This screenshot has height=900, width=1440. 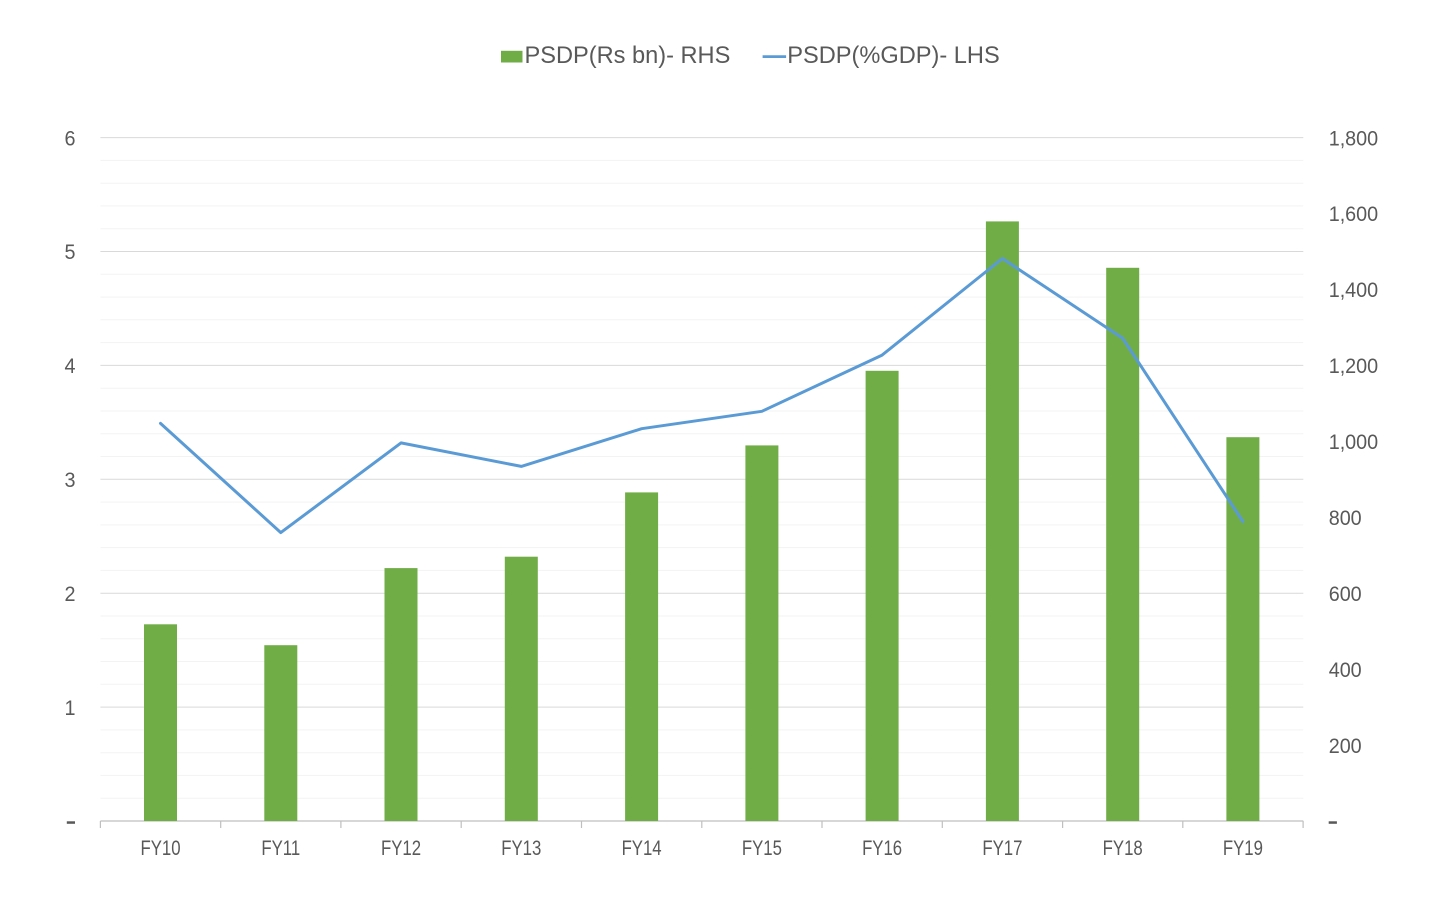 What do you see at coordinates (882, 848) in the screenshot?
I see `svg-text: FY16` at bounding box center [882, 848].